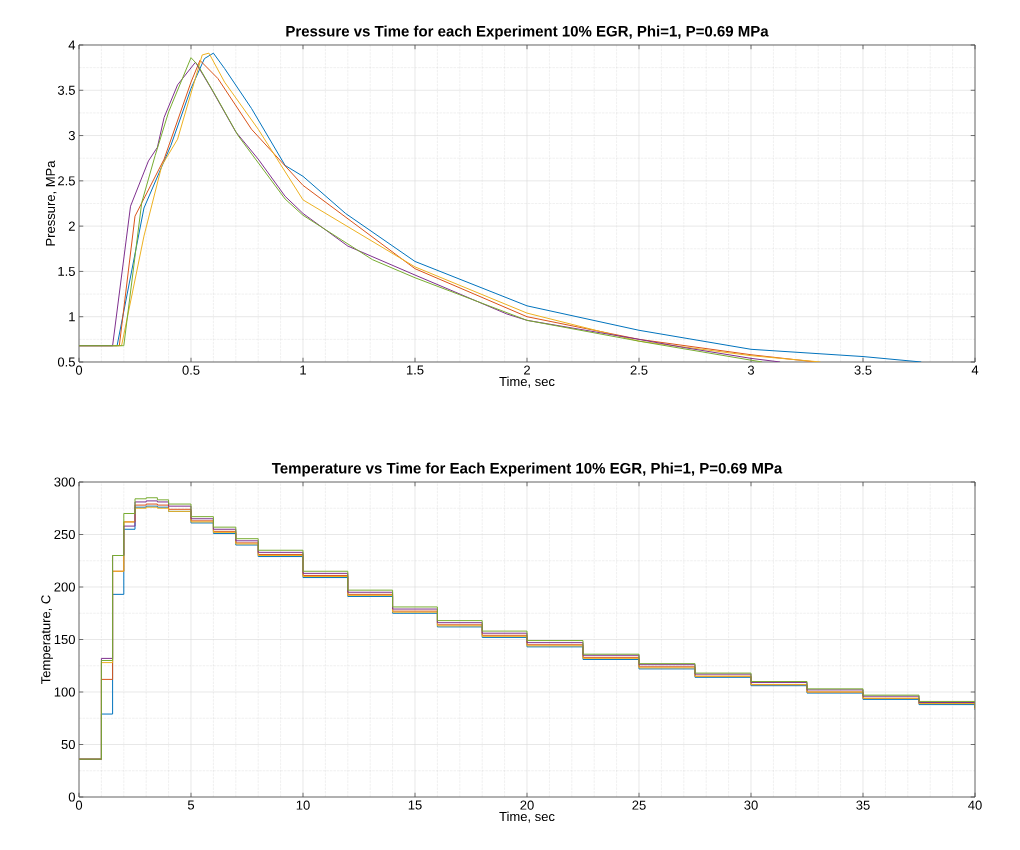 This screenshot has width=1020, height=850. What do you see at coordinates (639, 805) in the screenshot?
I see `x-tick-label: 25` at bounding box center [639, 805].